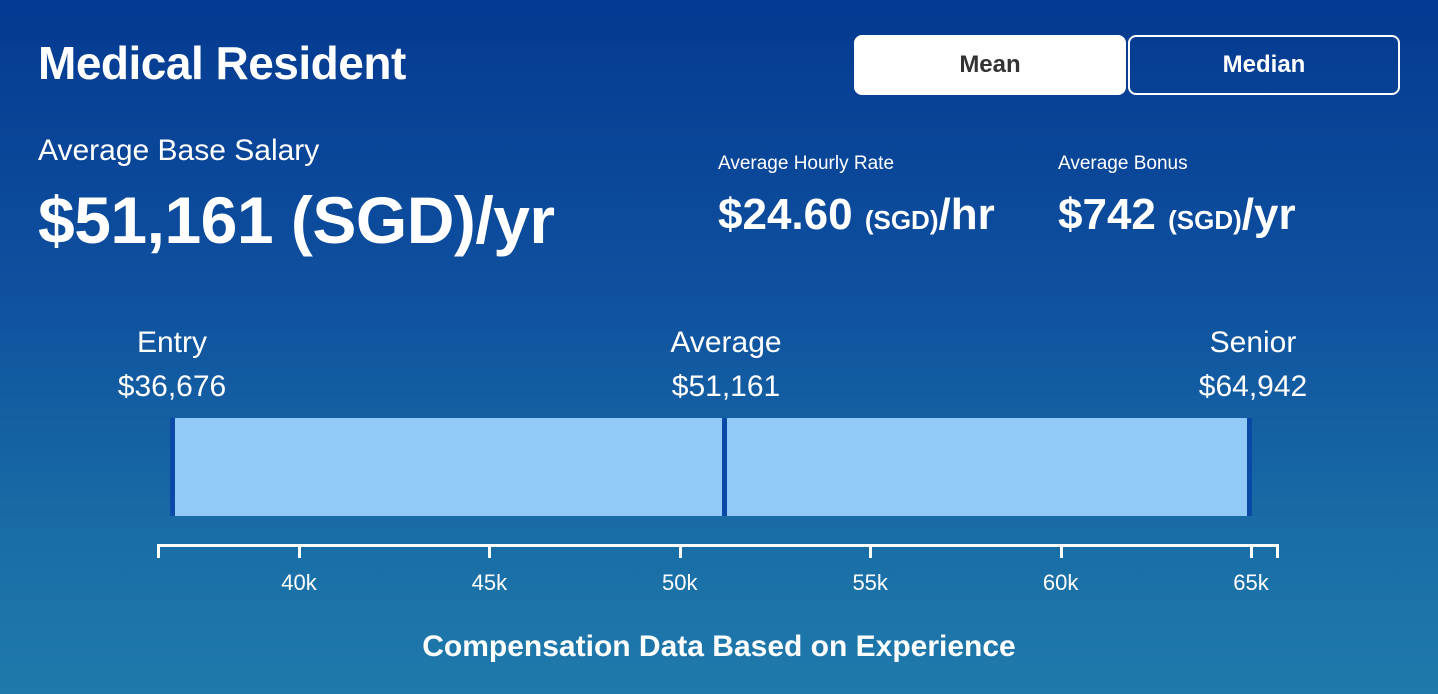 The width and height of the screenshot is (1438, 694). What do you see at coordinates (299, 582) in the screenshot?
I see `axis-tick-label: 40k` at bounding box center [299, 582].